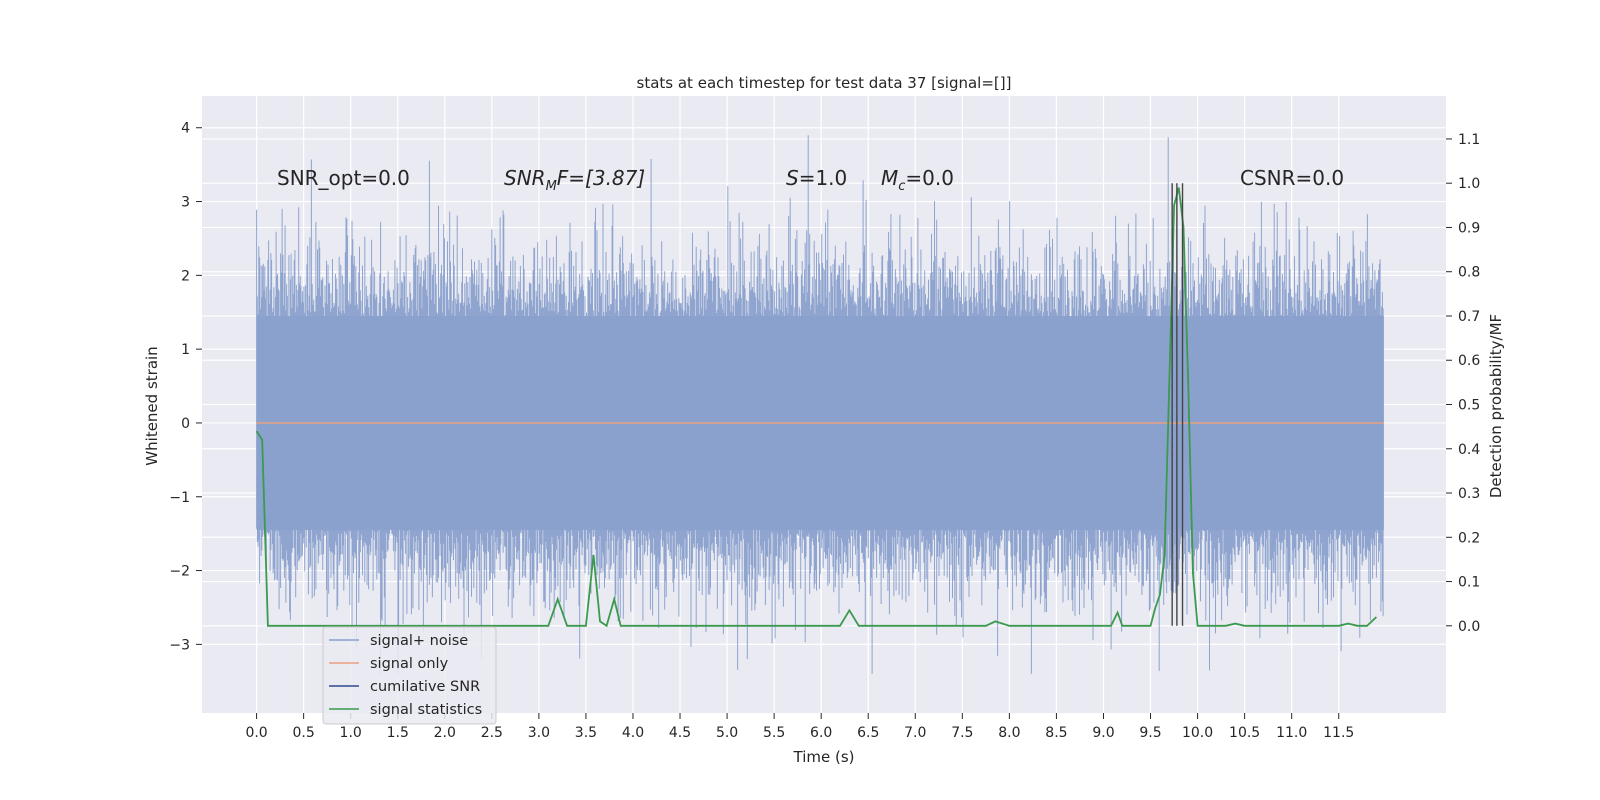  I want to click on y-right-tick-label: 0.8, so click(1469, 273).